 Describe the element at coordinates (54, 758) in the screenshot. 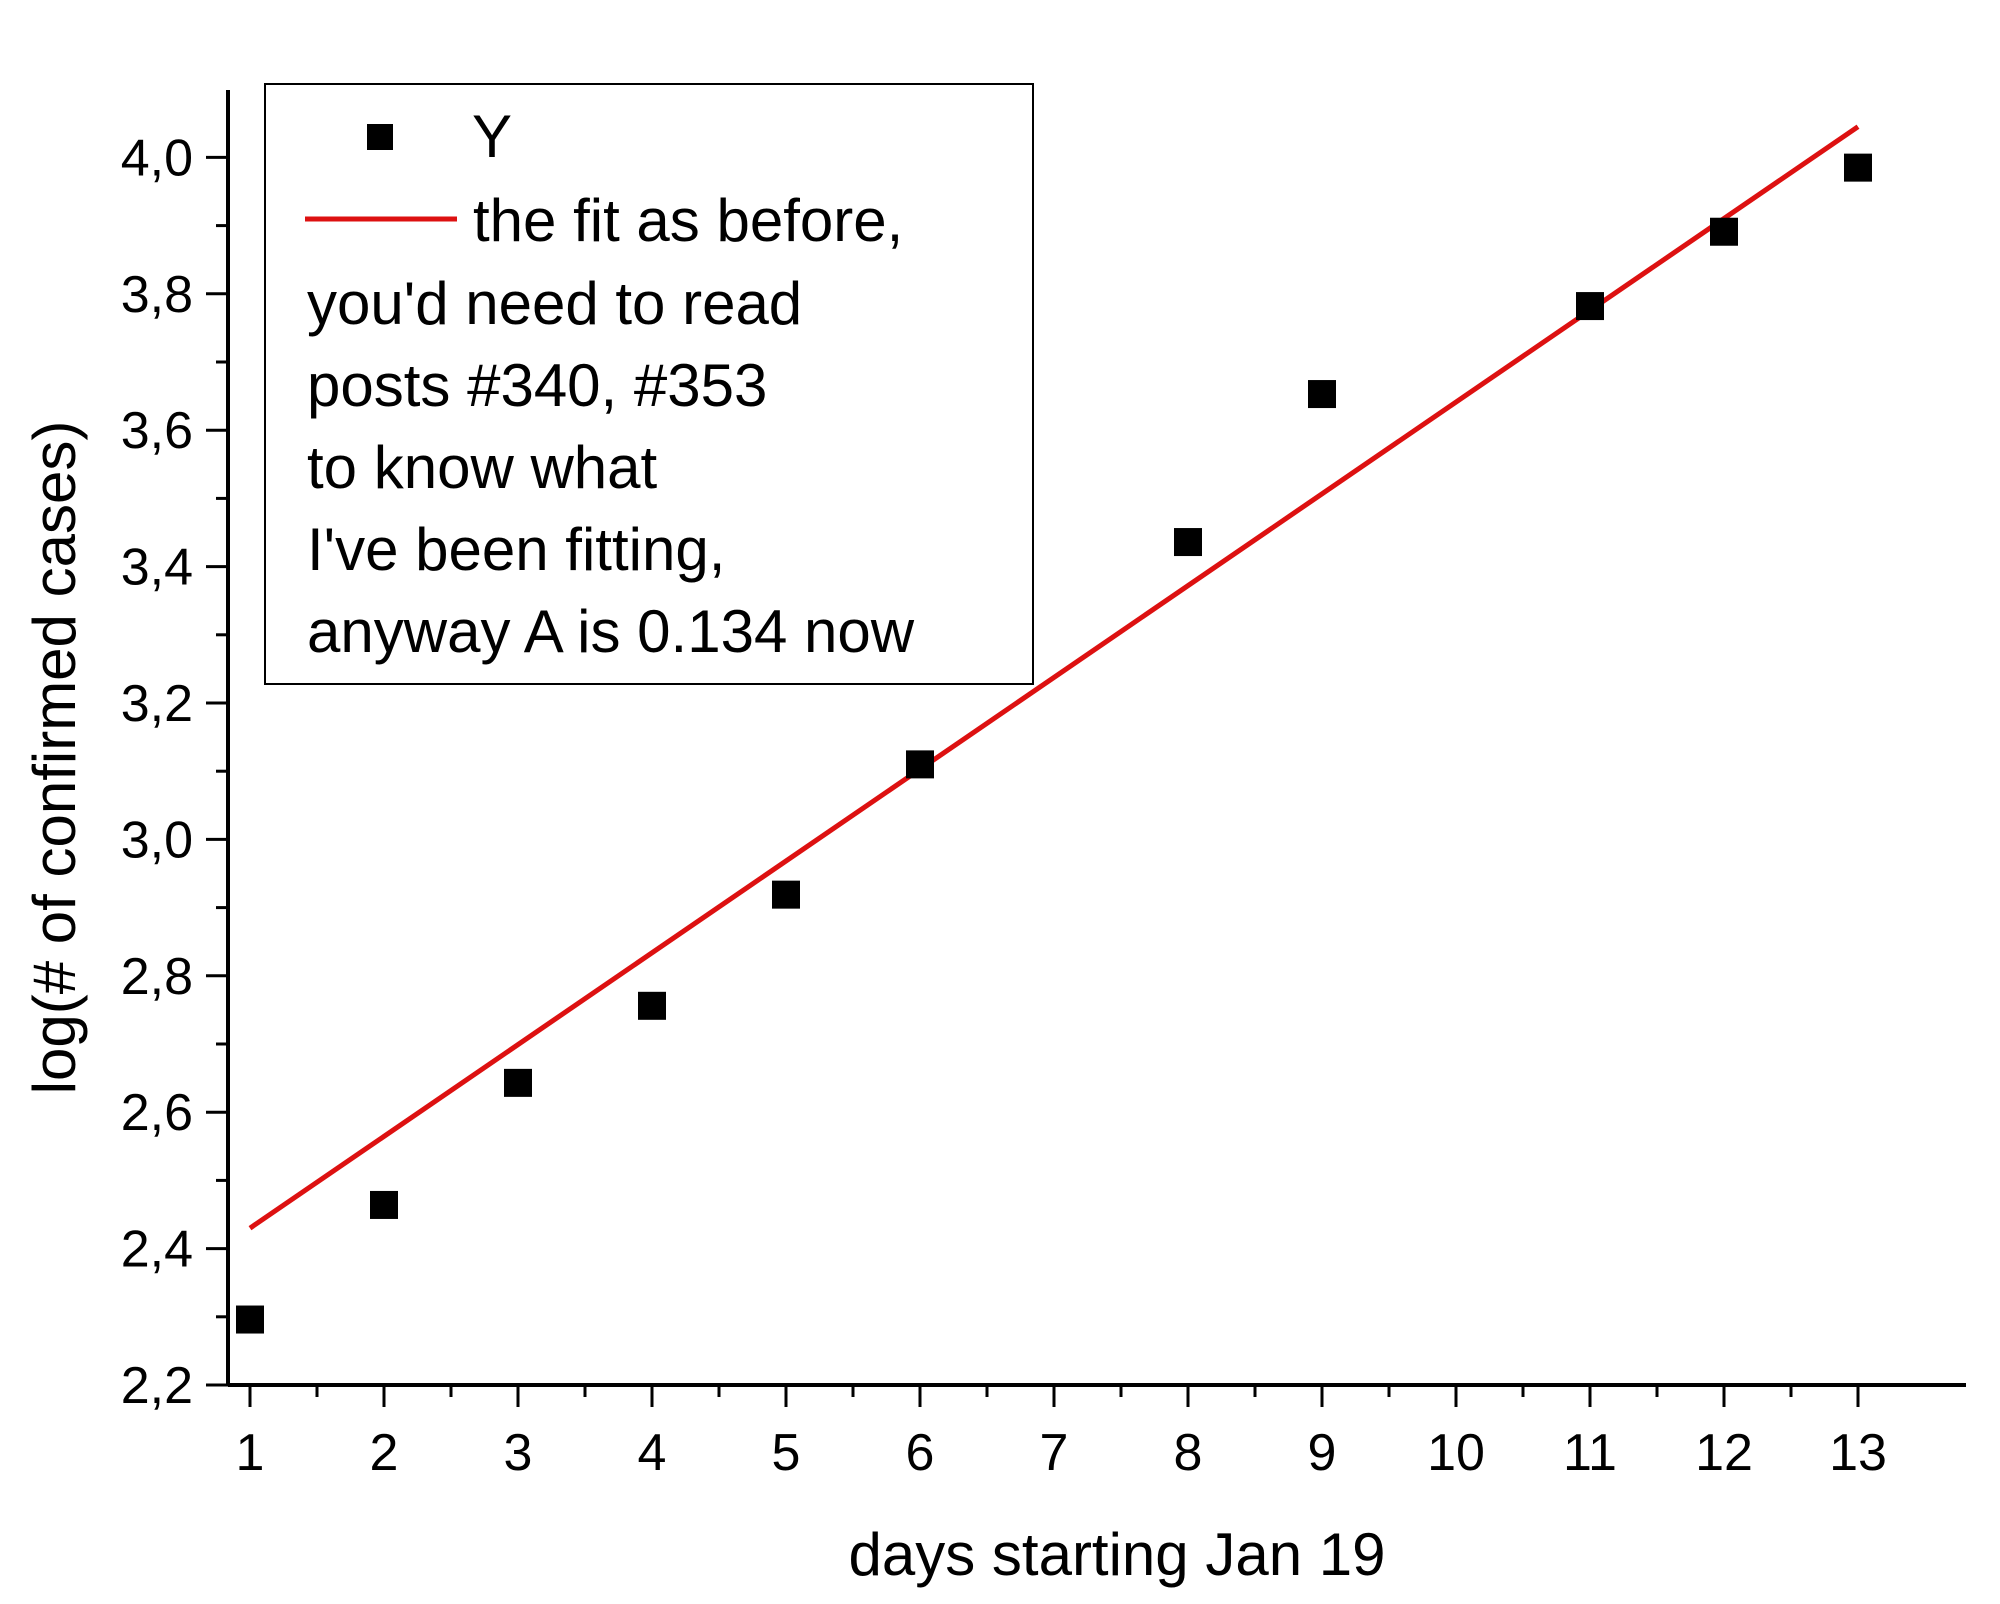

I see `y-axis-title: log(# of confirmed cases)` at that location.